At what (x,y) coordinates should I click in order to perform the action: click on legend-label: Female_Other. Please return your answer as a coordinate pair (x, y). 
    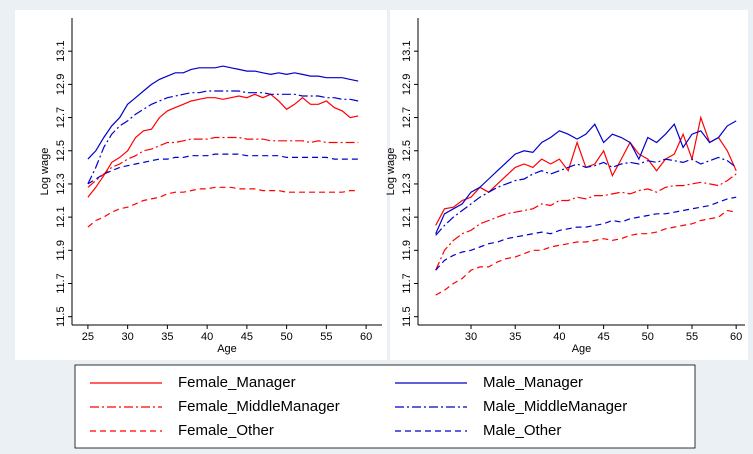
    Looking at the image, I should click on (226, 430).